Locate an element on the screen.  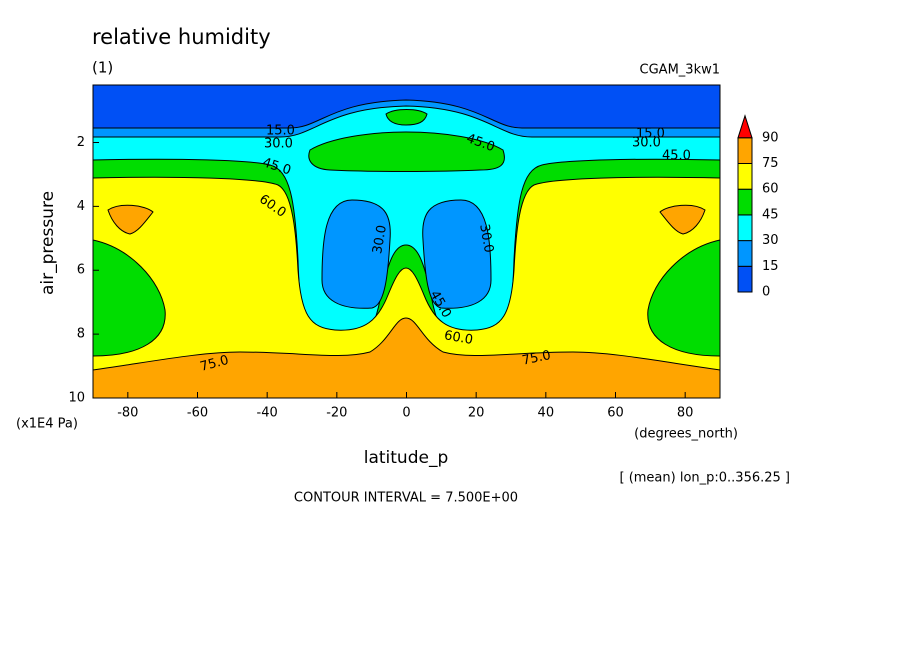
y-axis-units: (x1E4 Pa) is located at coordinates (47, 424).